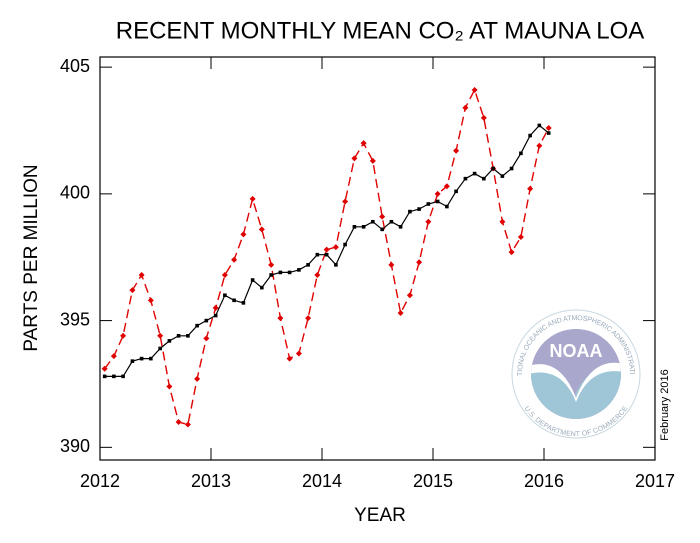 This screenshot has width=700, height=543. What do you see at coordinates (576, 382) in the screenshot?
I see `logo-gull` at bounding box center [576, 382].